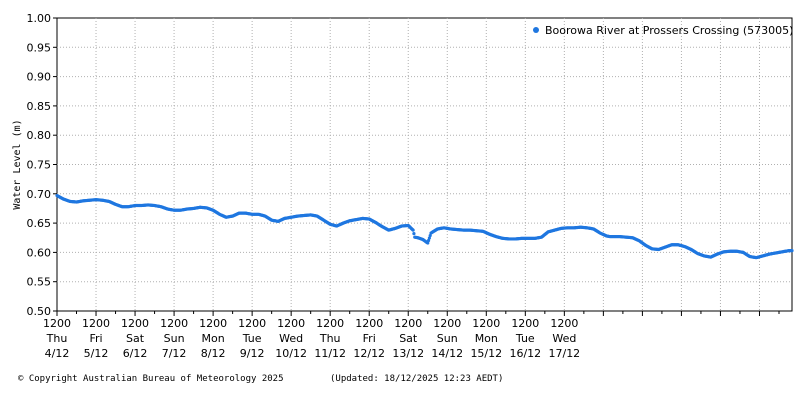 This screenshot has height=400, width=800. Describe the element at coordinates (39, 194) in the screenshot. I see `y-tick-label: 0.70` at that location.